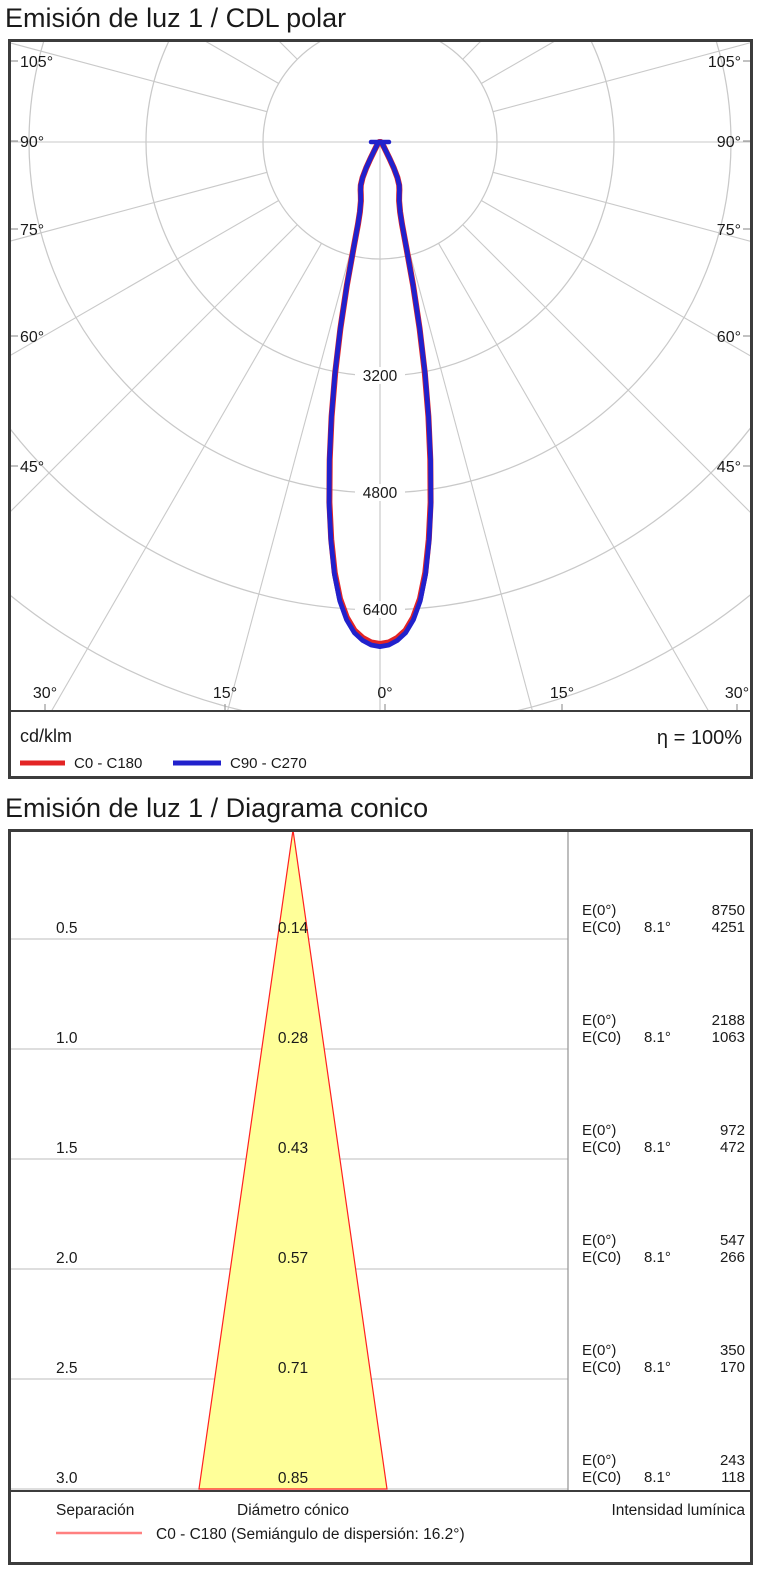  Describe the element at coordinates (729, 337) in the screenshot. I see `polar-angle-label-right: 60°` at that location.